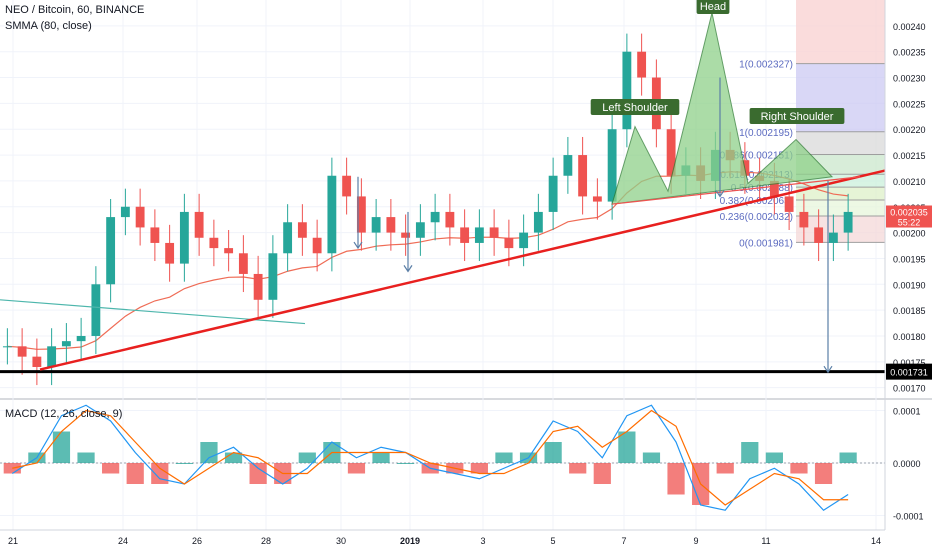  What do you see at coordinates (765, 541) in the screenshot?
I see `time-tick-label: 11` at bounding box center [765, 541].